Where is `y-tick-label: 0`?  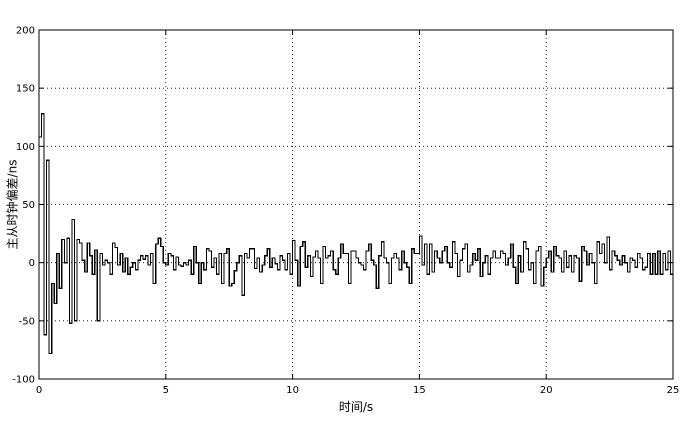 y-tick-label: 0 is located at coordinates (32, 263).